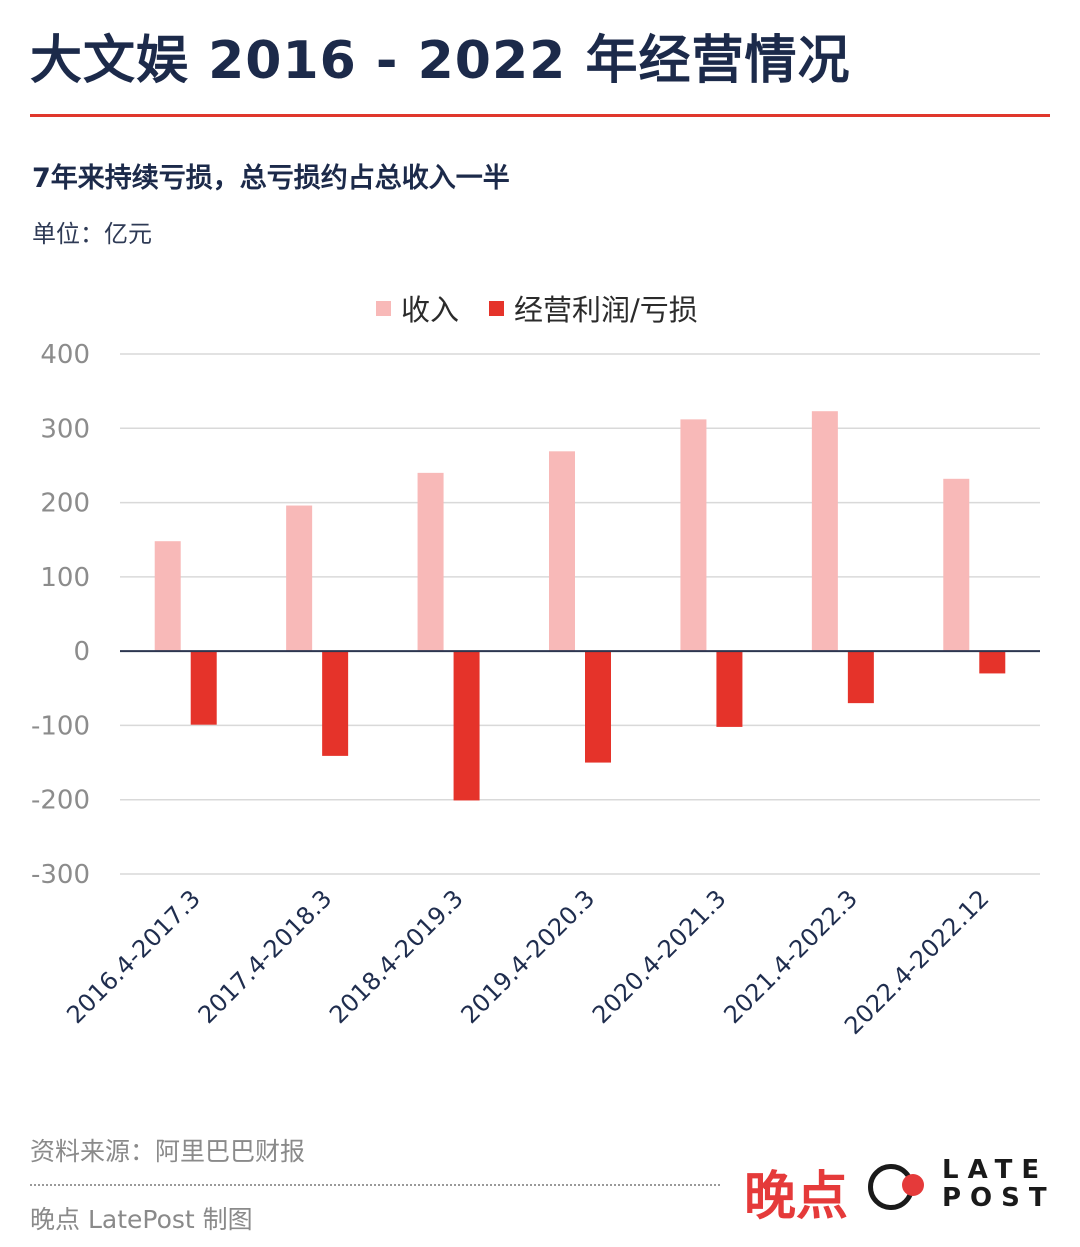 The width and height of the screenshot is (1080, 1247). I want to click on unit-label: 单位：亿元, so click(92, 234).